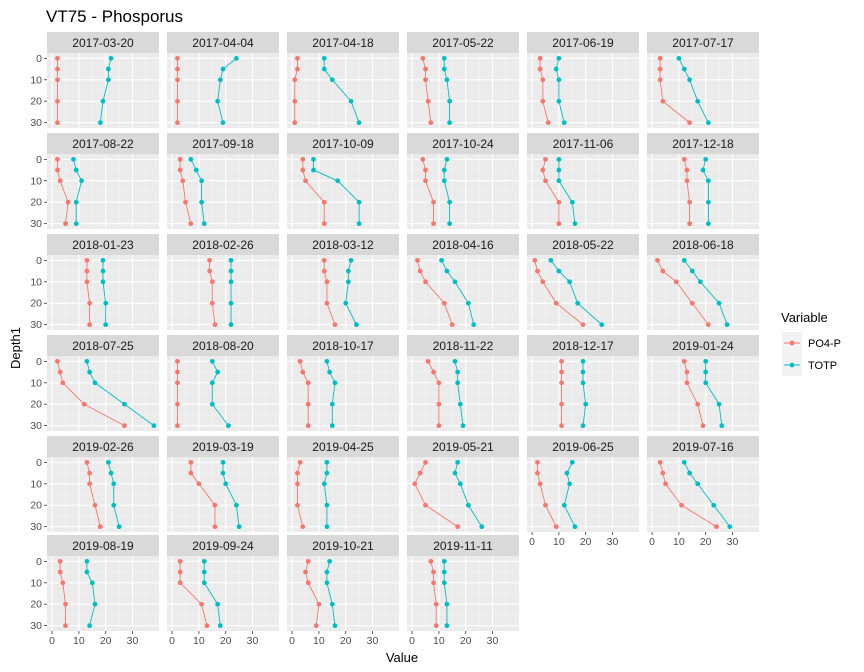  Describe the element at coordinates (94, 80) in the screenshot. I see `facet-panel: 2017-03-20 0 10 20 30` at that location.